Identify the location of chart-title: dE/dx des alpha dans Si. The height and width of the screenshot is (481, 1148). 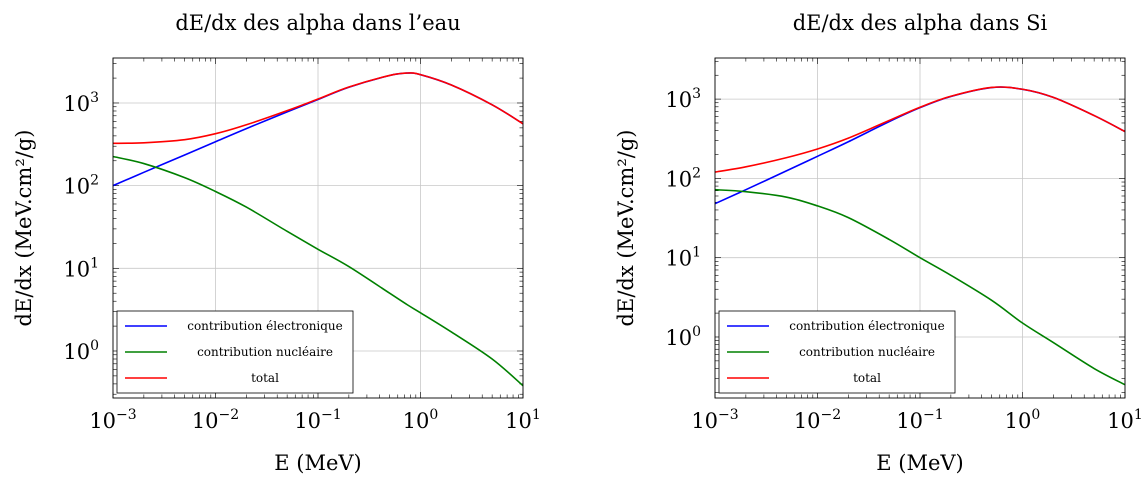
(920, 23).